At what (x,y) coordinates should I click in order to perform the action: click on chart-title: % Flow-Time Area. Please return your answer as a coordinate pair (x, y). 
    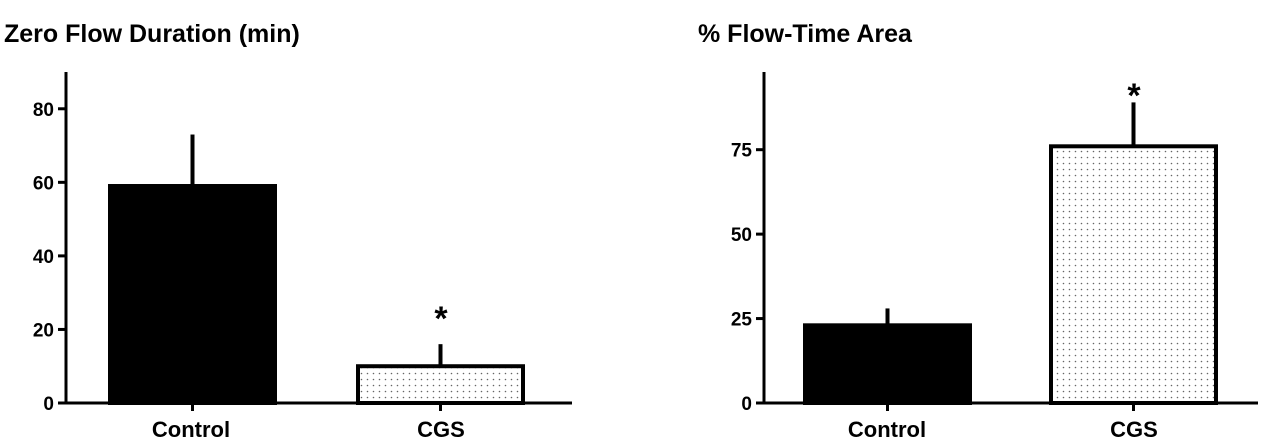
    Looking at the image, I should click on (805, 34).